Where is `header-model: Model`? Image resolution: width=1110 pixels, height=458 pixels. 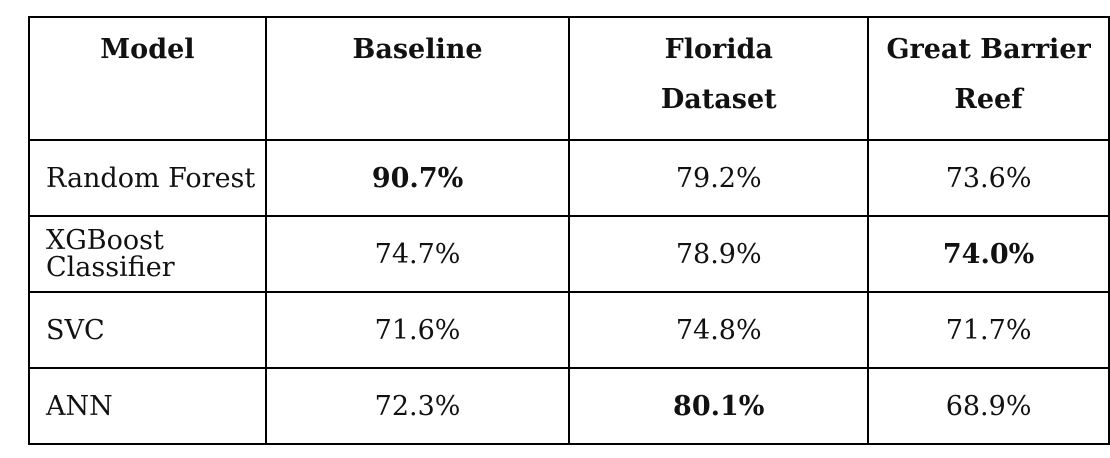
header-model: Model is located at coordinates (147, 78).